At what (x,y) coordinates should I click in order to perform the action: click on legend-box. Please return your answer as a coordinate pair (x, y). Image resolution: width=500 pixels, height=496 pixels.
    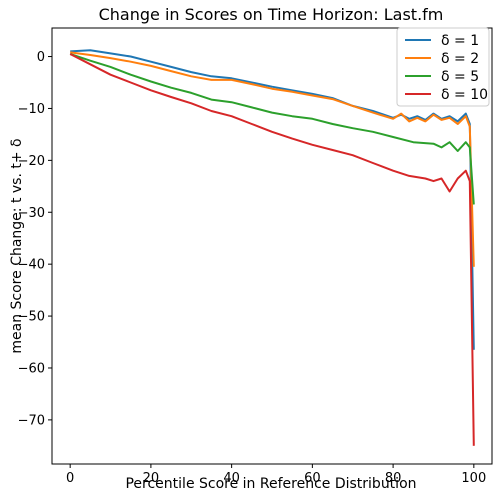
    Looking at the image, I should click on (443, 67).